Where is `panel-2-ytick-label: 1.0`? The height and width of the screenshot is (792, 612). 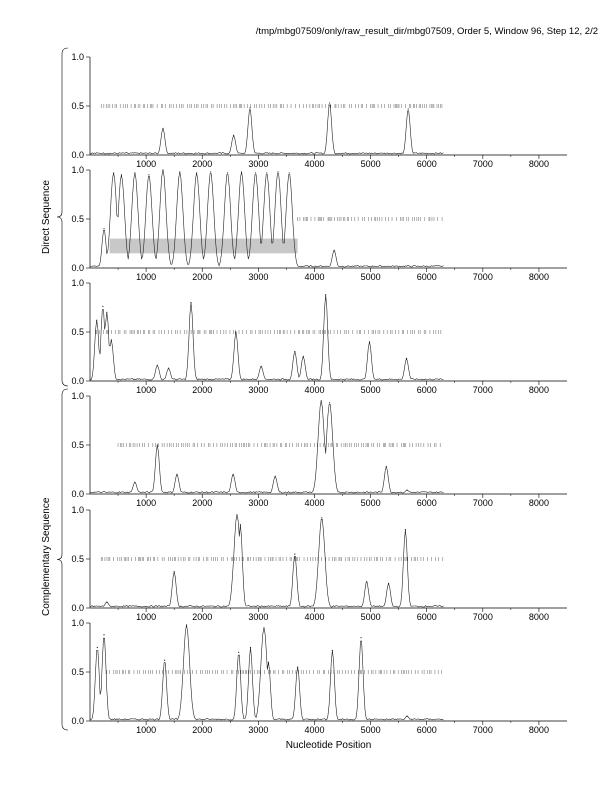
panel-2-ytick-label: 1.0 is located at coordinates (77, 170).